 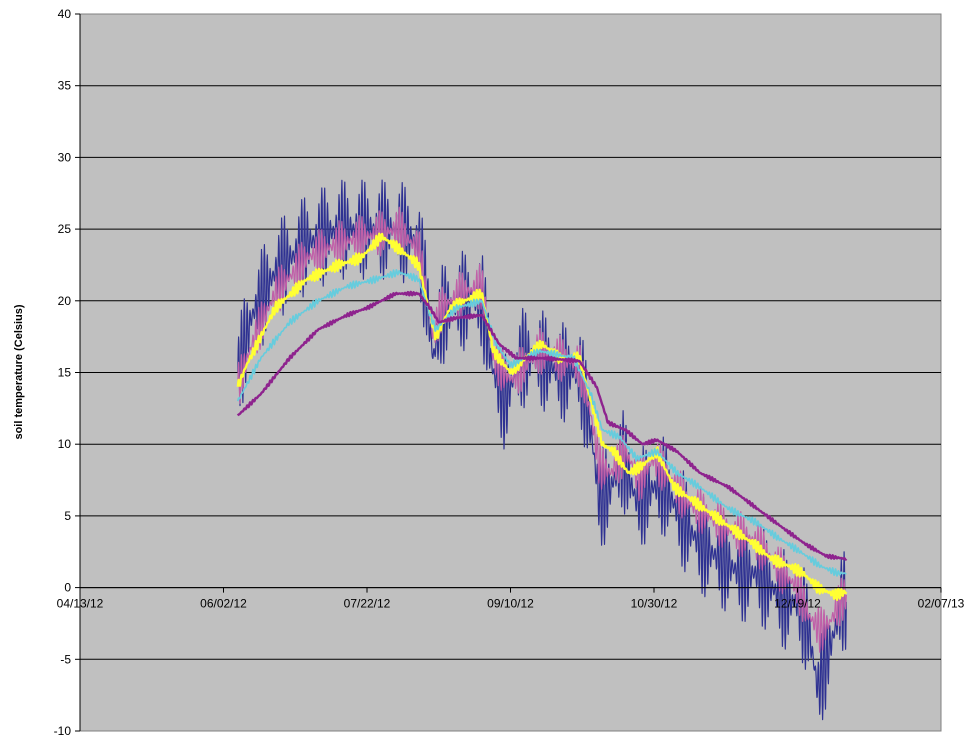 I want to click on x-tick-label: 10/30/12, so click(x=654, y=604).